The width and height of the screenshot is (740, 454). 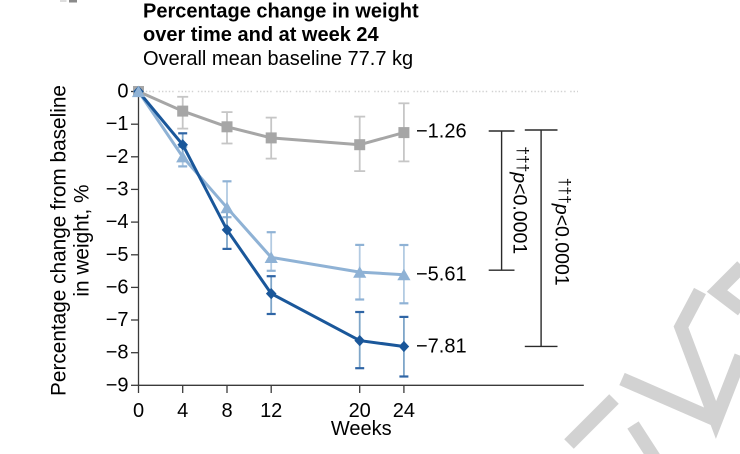 What do you see at coordinates (271, 411) in the screenshot?
I see `svg-text: 12` at bounding box center [271, 411].